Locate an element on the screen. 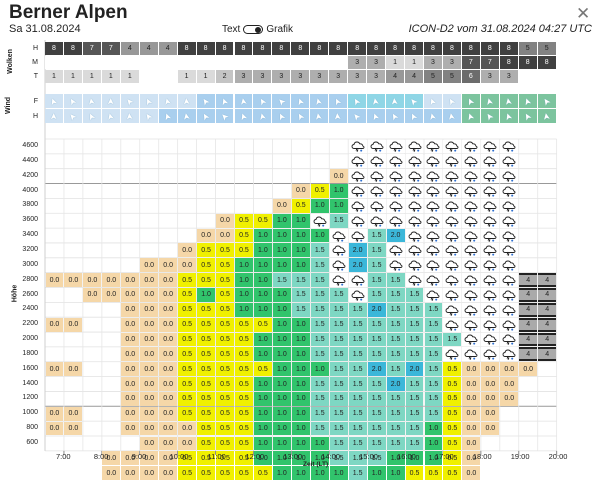 The width and height of the screenshot is (600, 480). x-tick-label: 10:00 is located at coordinates (179, 456).